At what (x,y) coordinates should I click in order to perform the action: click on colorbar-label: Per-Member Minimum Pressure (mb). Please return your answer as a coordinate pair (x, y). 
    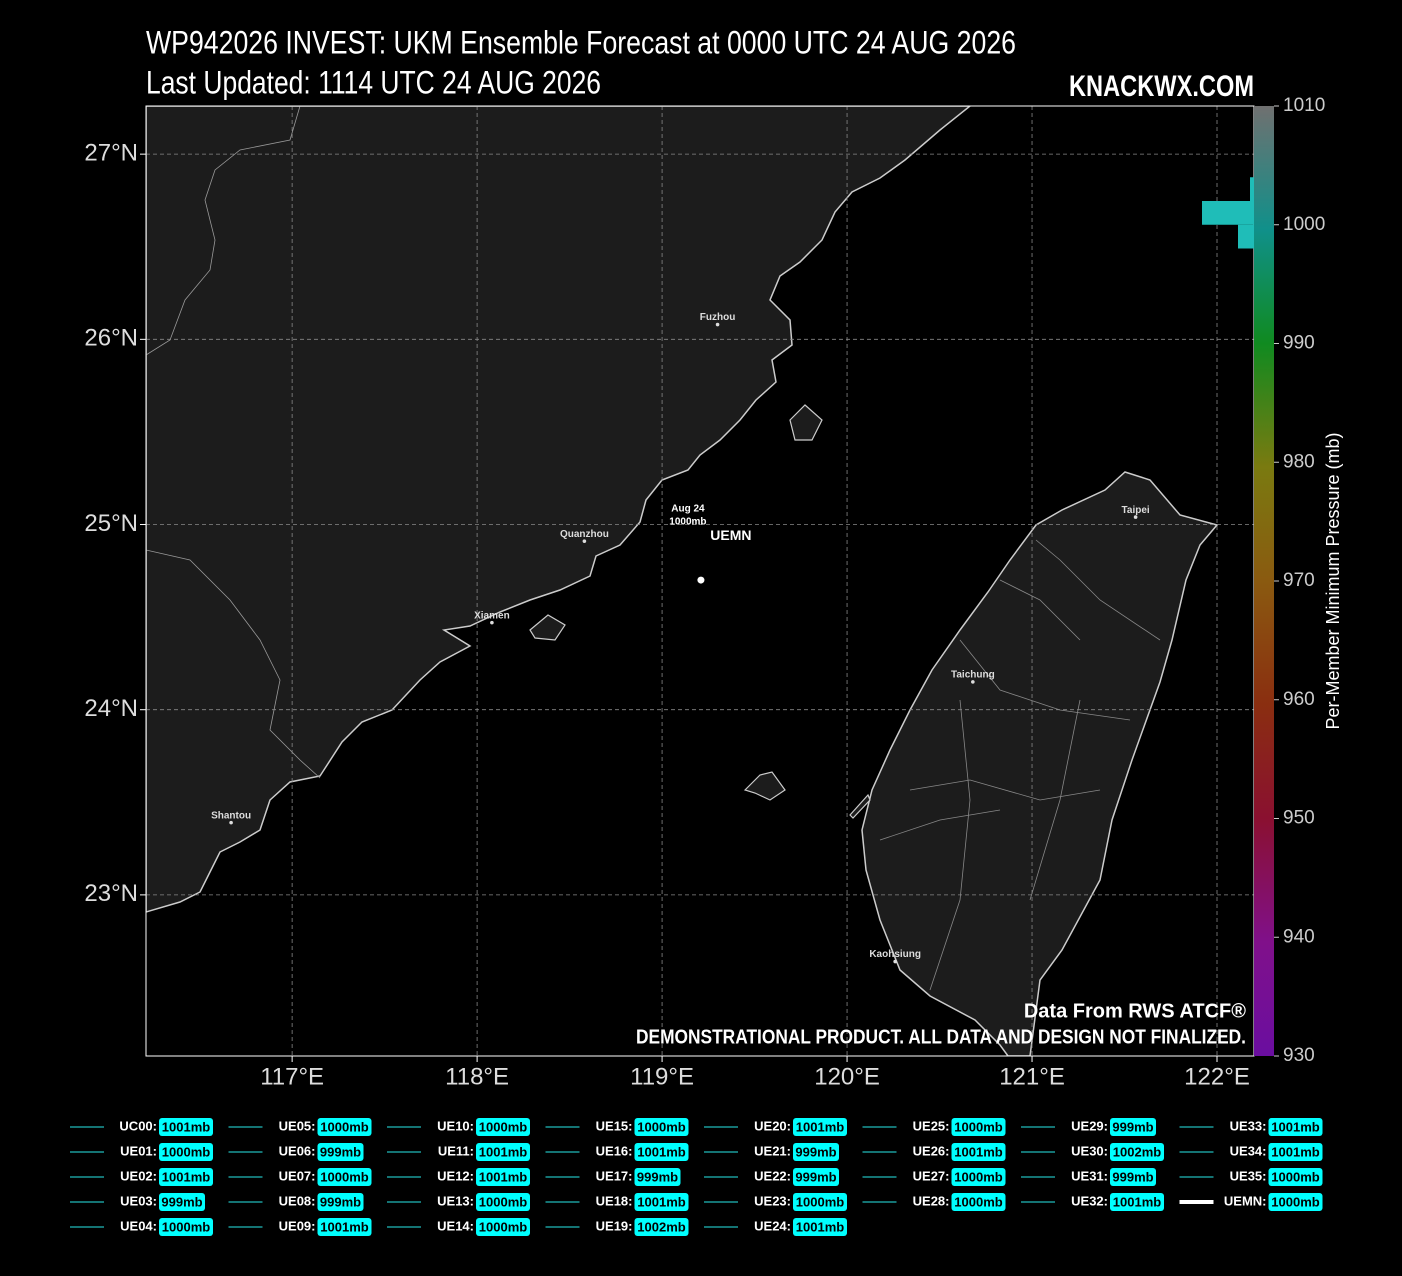
    Looking at the image, I should click on (1333, 580).